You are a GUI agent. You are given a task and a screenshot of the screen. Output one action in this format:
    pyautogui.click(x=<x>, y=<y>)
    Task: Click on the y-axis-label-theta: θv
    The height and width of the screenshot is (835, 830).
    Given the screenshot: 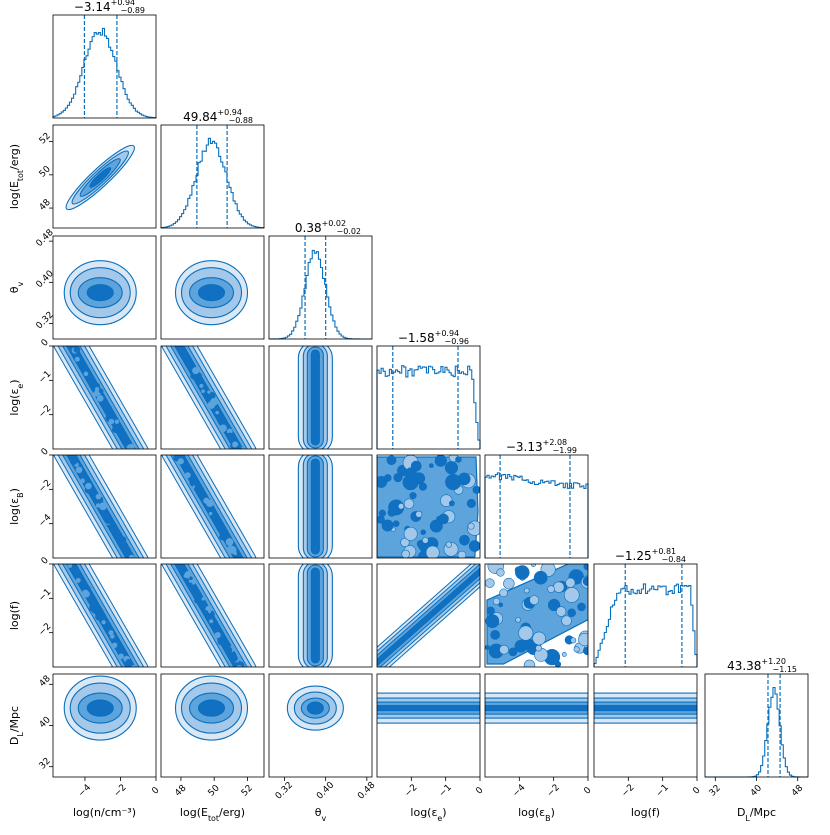 What is the action you would take?
    pyautogui.click(x=16, y=287)
    